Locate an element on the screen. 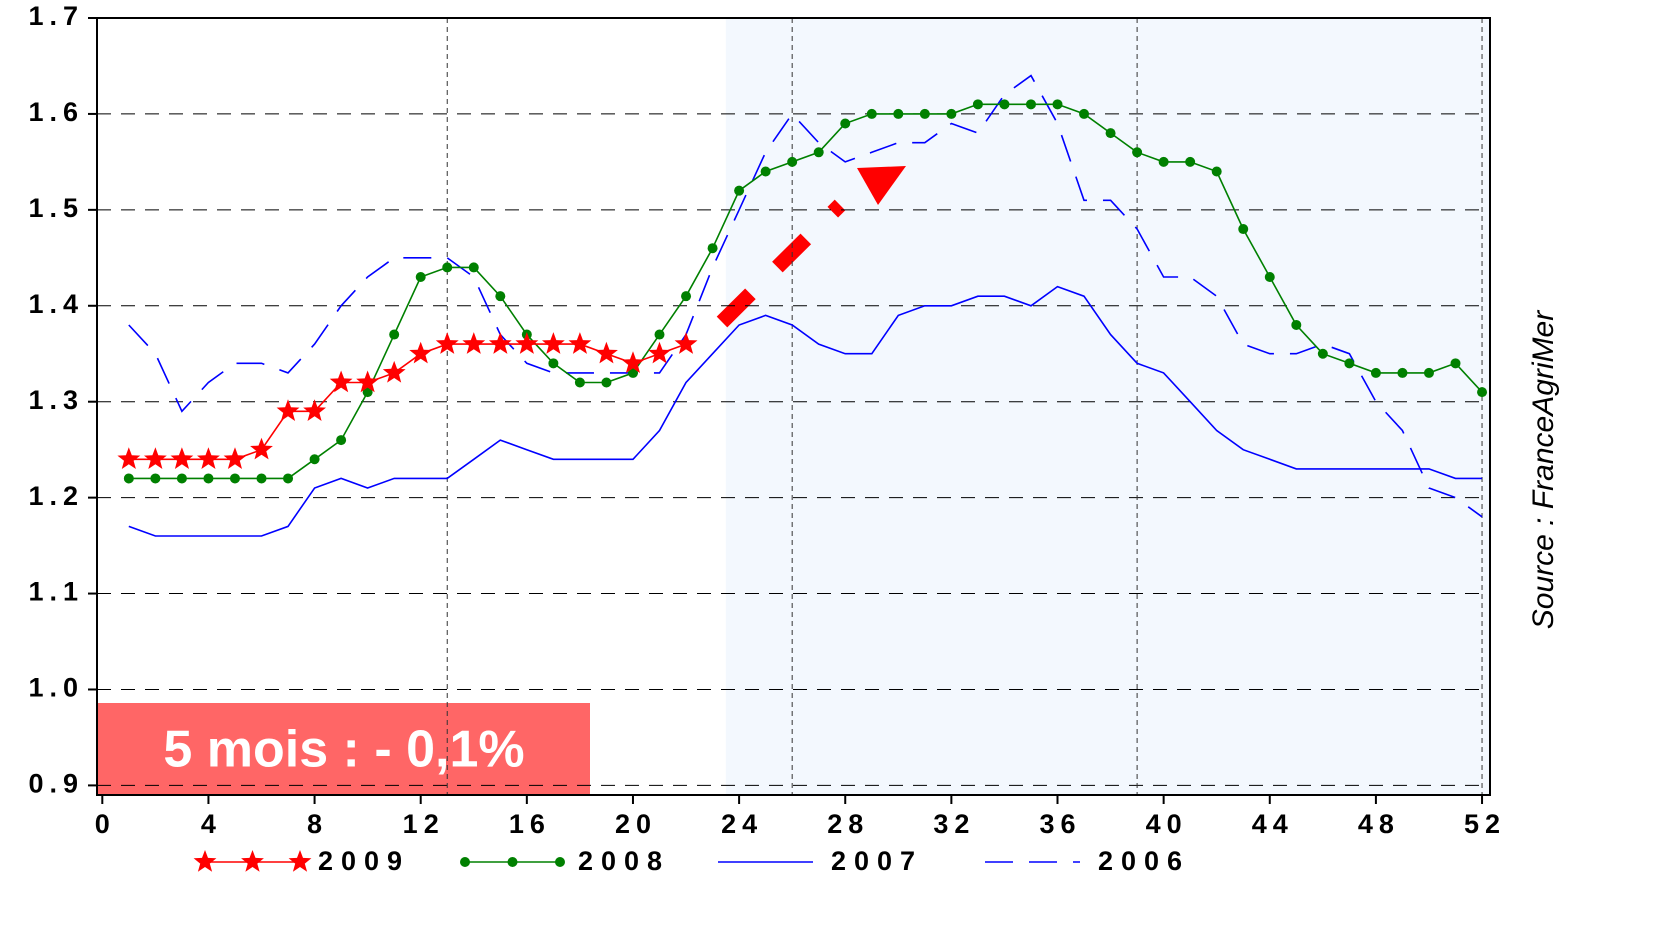 The image size is (1658, 927). x-tick-label: 28 is located at coordinates (848, 824).